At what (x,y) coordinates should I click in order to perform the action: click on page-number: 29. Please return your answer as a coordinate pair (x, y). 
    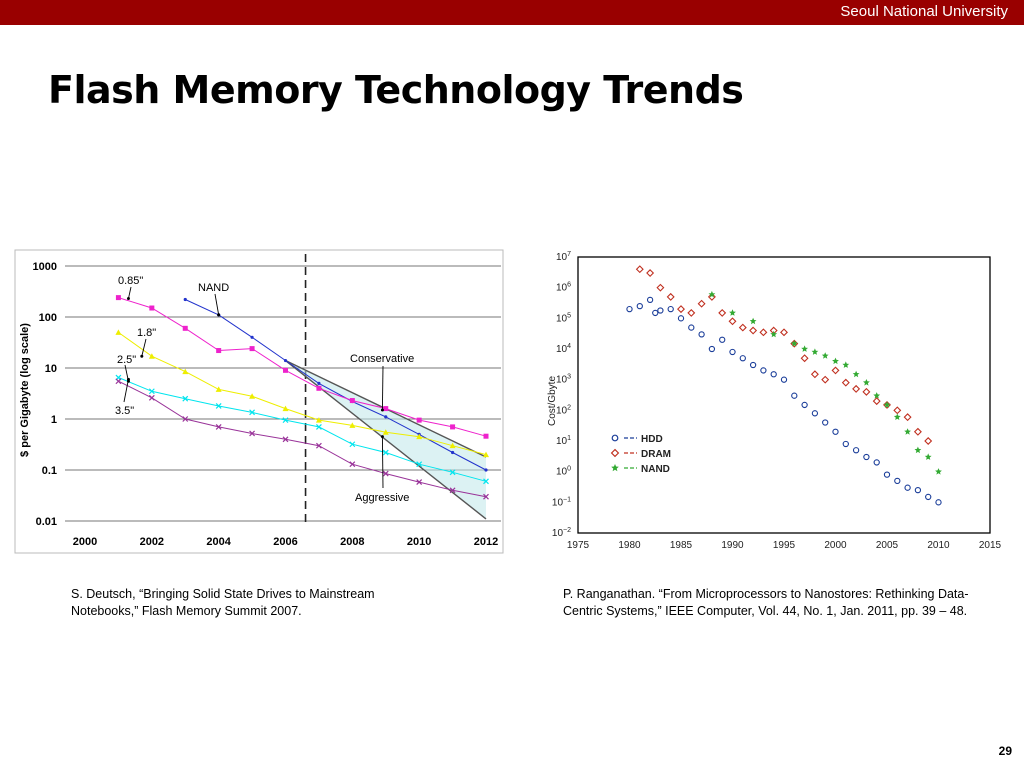
    Looking at the image, I should click on (1005, 751).